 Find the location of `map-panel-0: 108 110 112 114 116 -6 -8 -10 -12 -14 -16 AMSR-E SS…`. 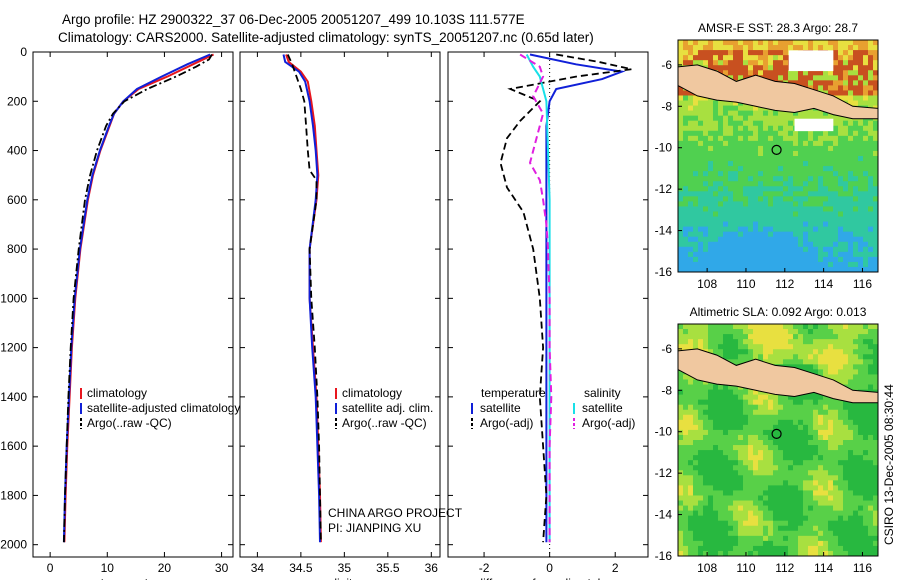

map-panel-0: 108 110 112 114 116 -6 -8 -10 -12 -14 -16 AMSR-E SS… is located at coordinates (767, 156).